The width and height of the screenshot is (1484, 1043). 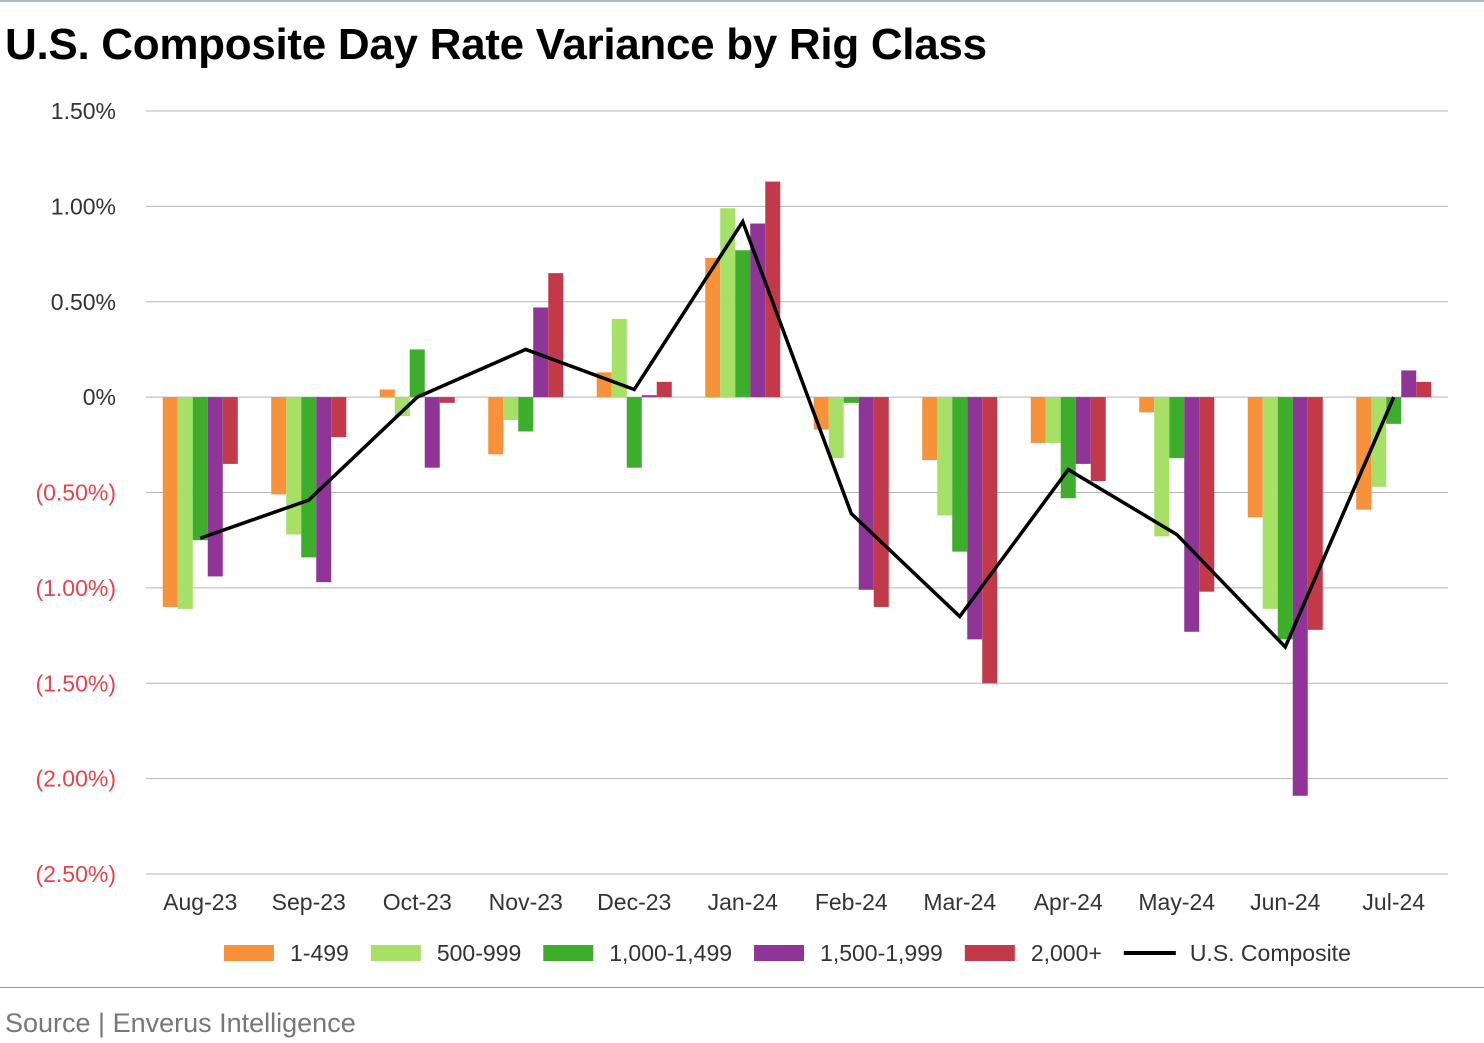 I want to click on x-tick-label: Jan-24, so click(x=743, y=902).